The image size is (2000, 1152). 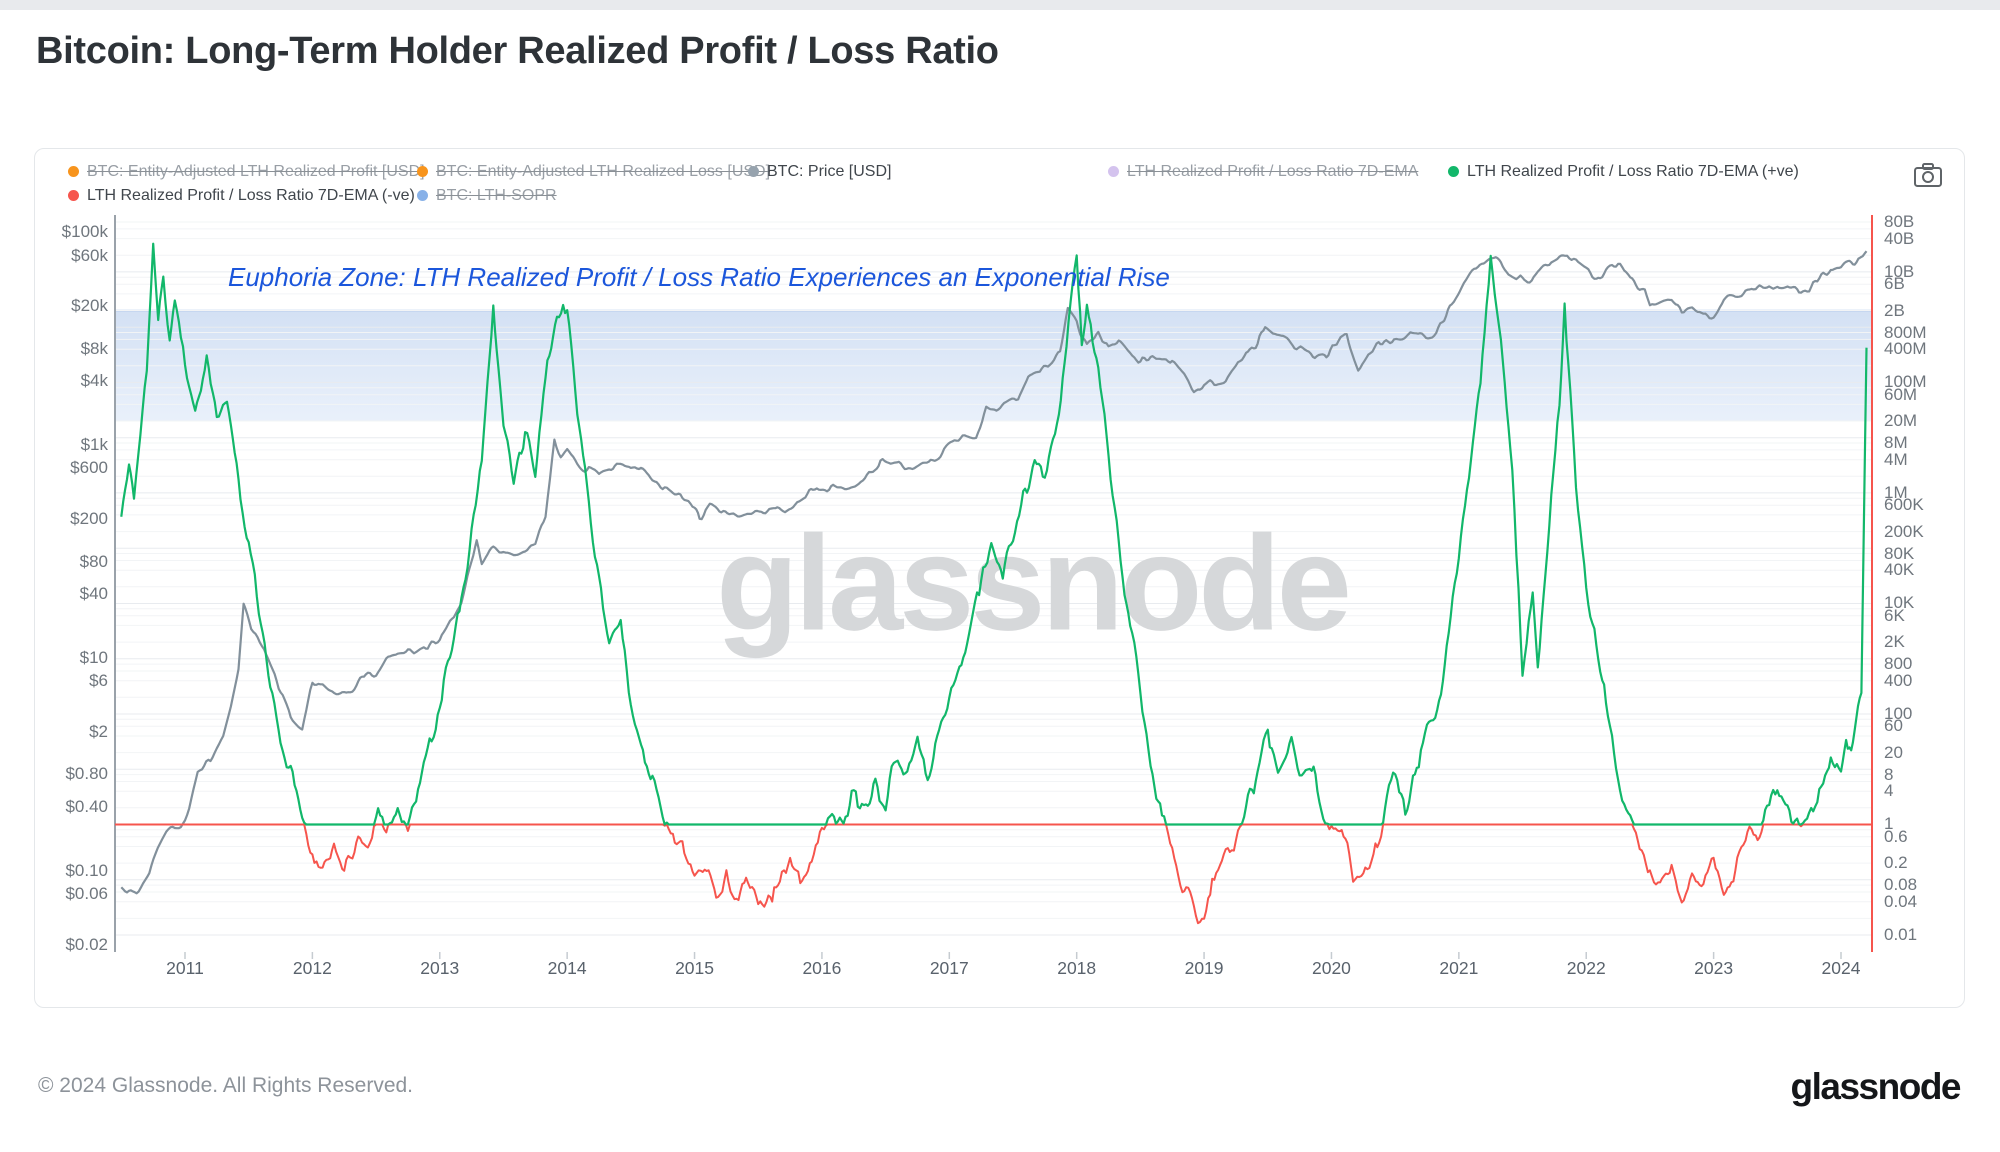 I want to click on right-axis-tick: 2K, so click(x=1894, y=642).